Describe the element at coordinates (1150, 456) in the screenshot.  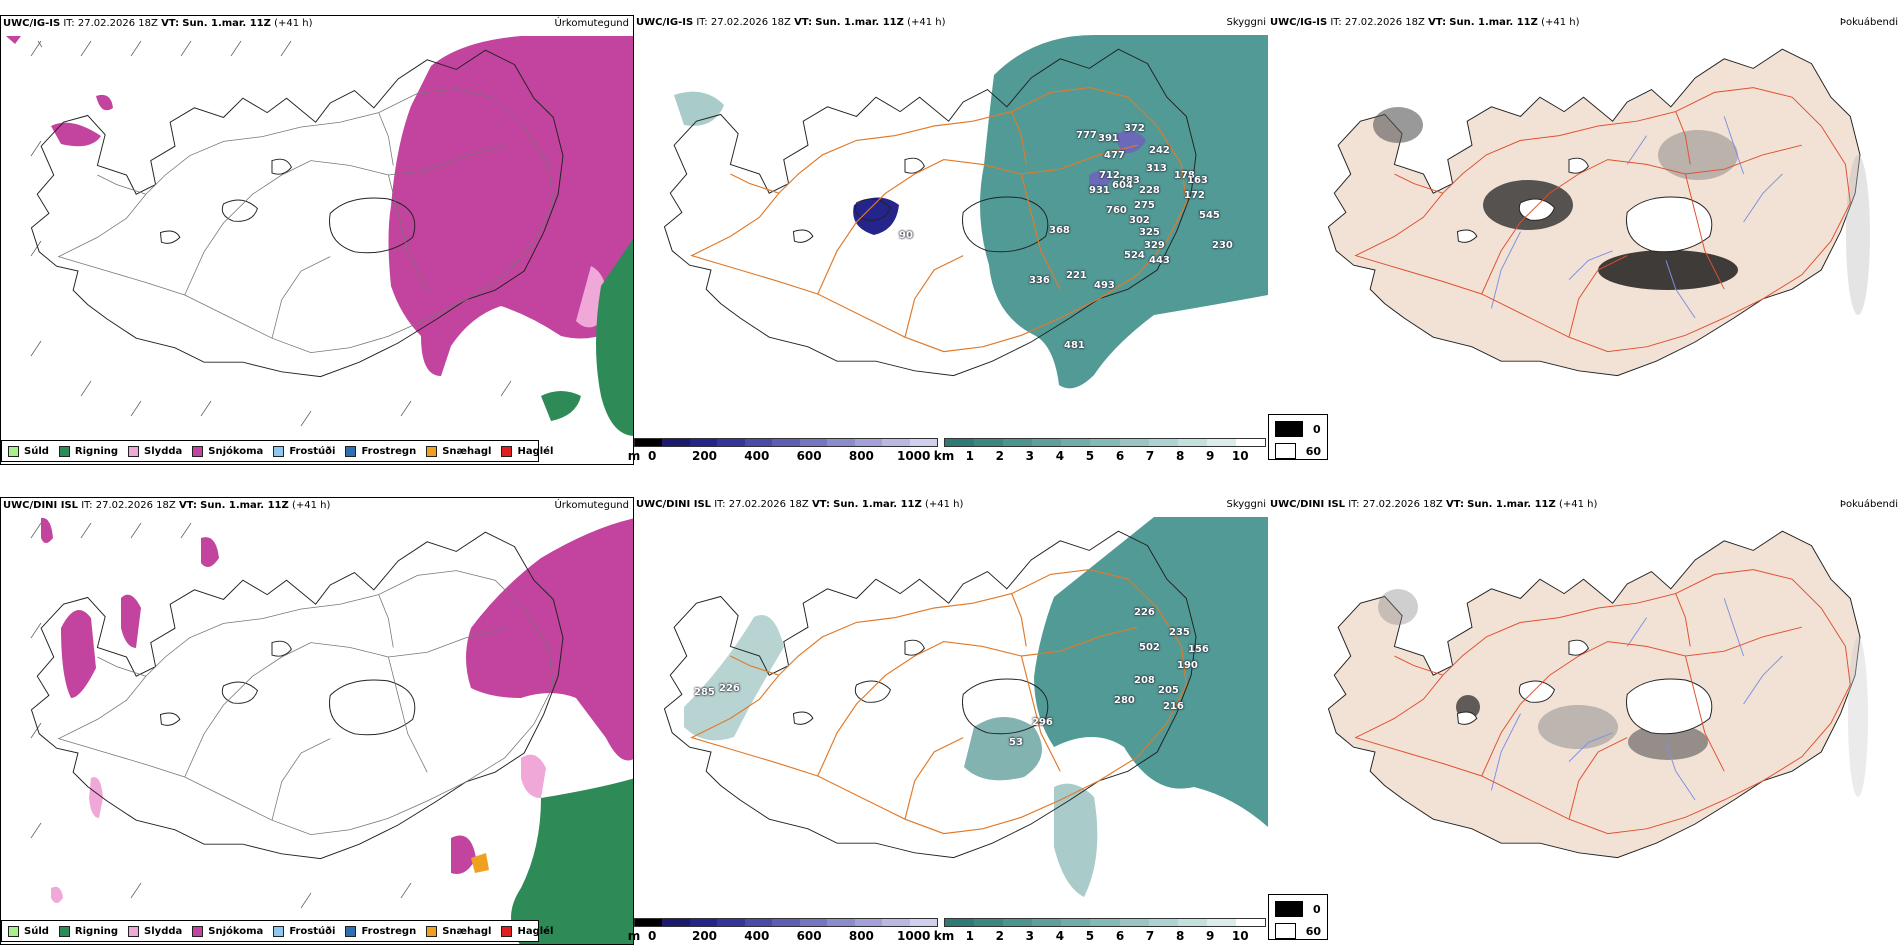
I see `colorbar-tick: 7` at that location.